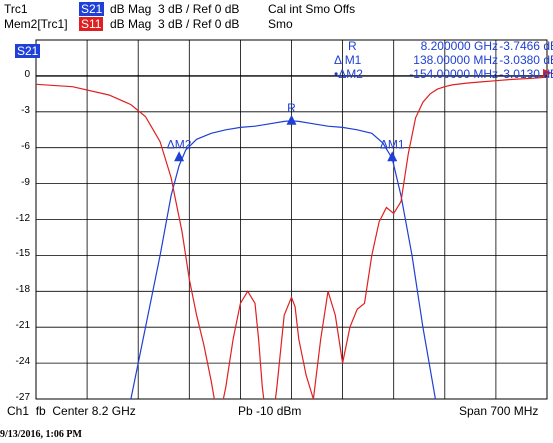 This screenshot has height=443, width=553. What do you see at coordinates (91, 24) in the screenshot?
I see `trace-chip-s11: S11` at bounding box center [91, 24].